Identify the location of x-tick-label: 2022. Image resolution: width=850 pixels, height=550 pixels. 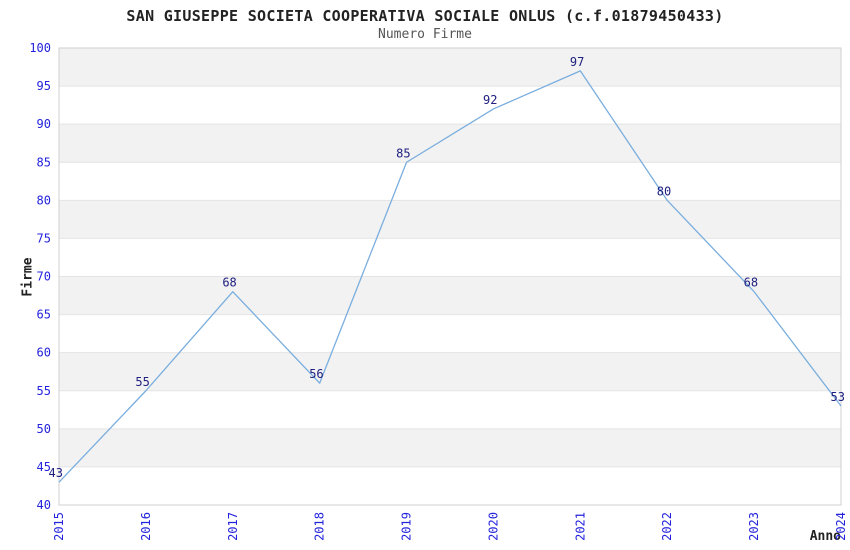
(667, 526).